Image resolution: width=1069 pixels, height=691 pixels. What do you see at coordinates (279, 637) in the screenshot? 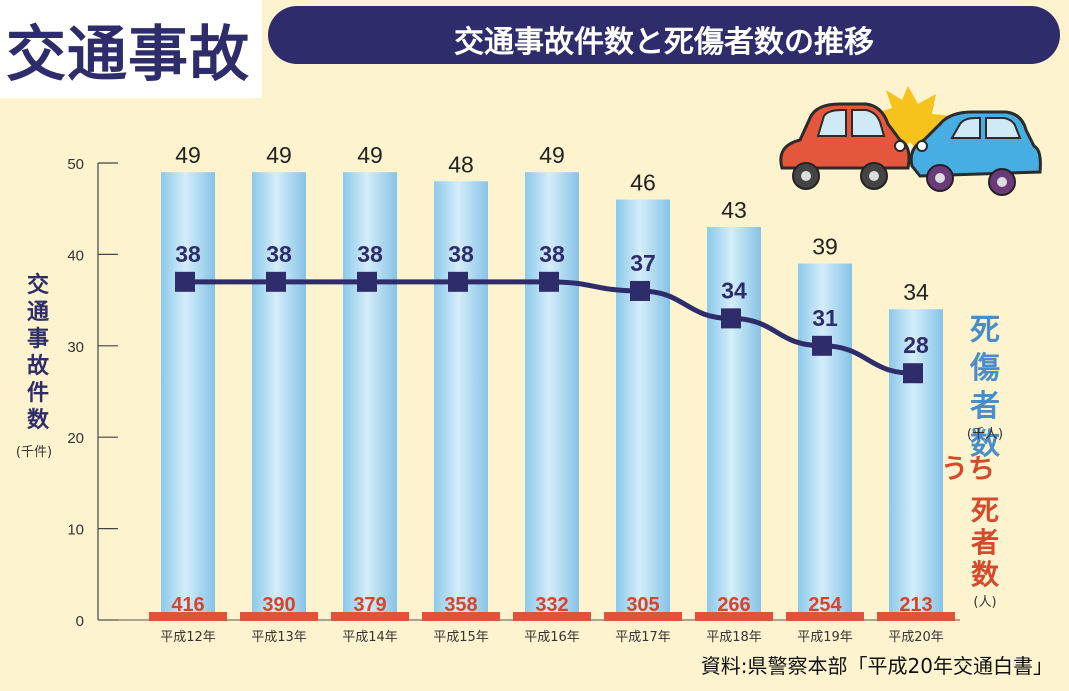
I see `x-tick-label: 平成13年` at bounding box center [279, 637].